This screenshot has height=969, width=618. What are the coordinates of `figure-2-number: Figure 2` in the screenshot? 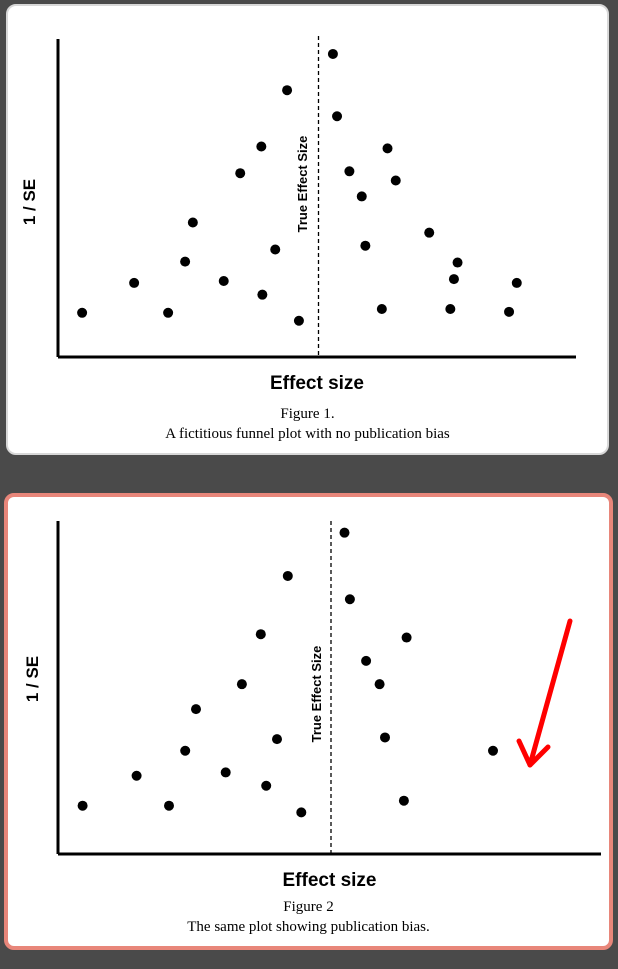 It's located at (308, 907).